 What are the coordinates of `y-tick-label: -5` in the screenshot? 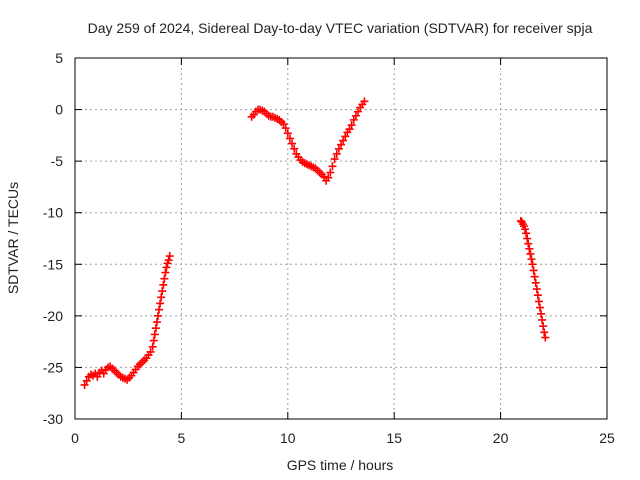 It's located at (57, 161).